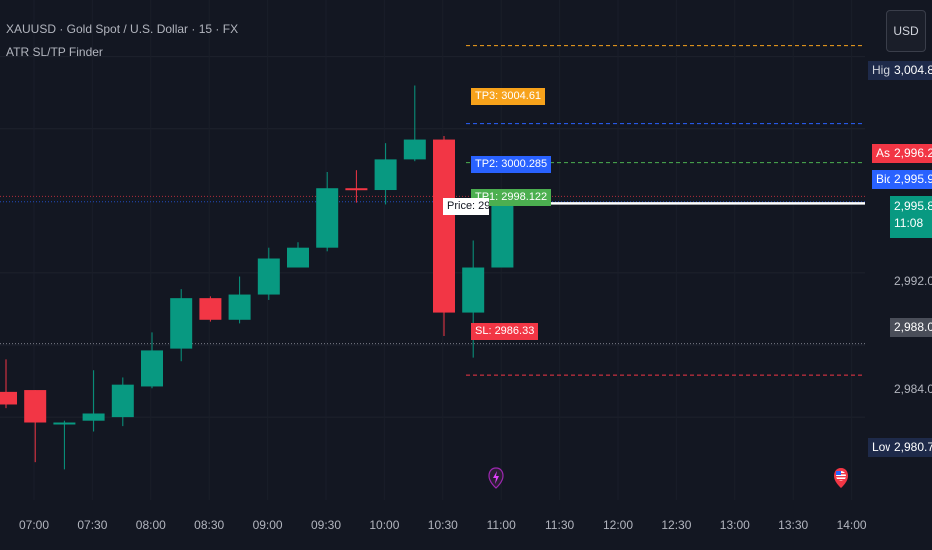 This screenshot has width=932, height=550. Describe the element at coordinates (511, 164) in the screenshot. I see `tp2-tag: TP2: 3000.285` at that location.